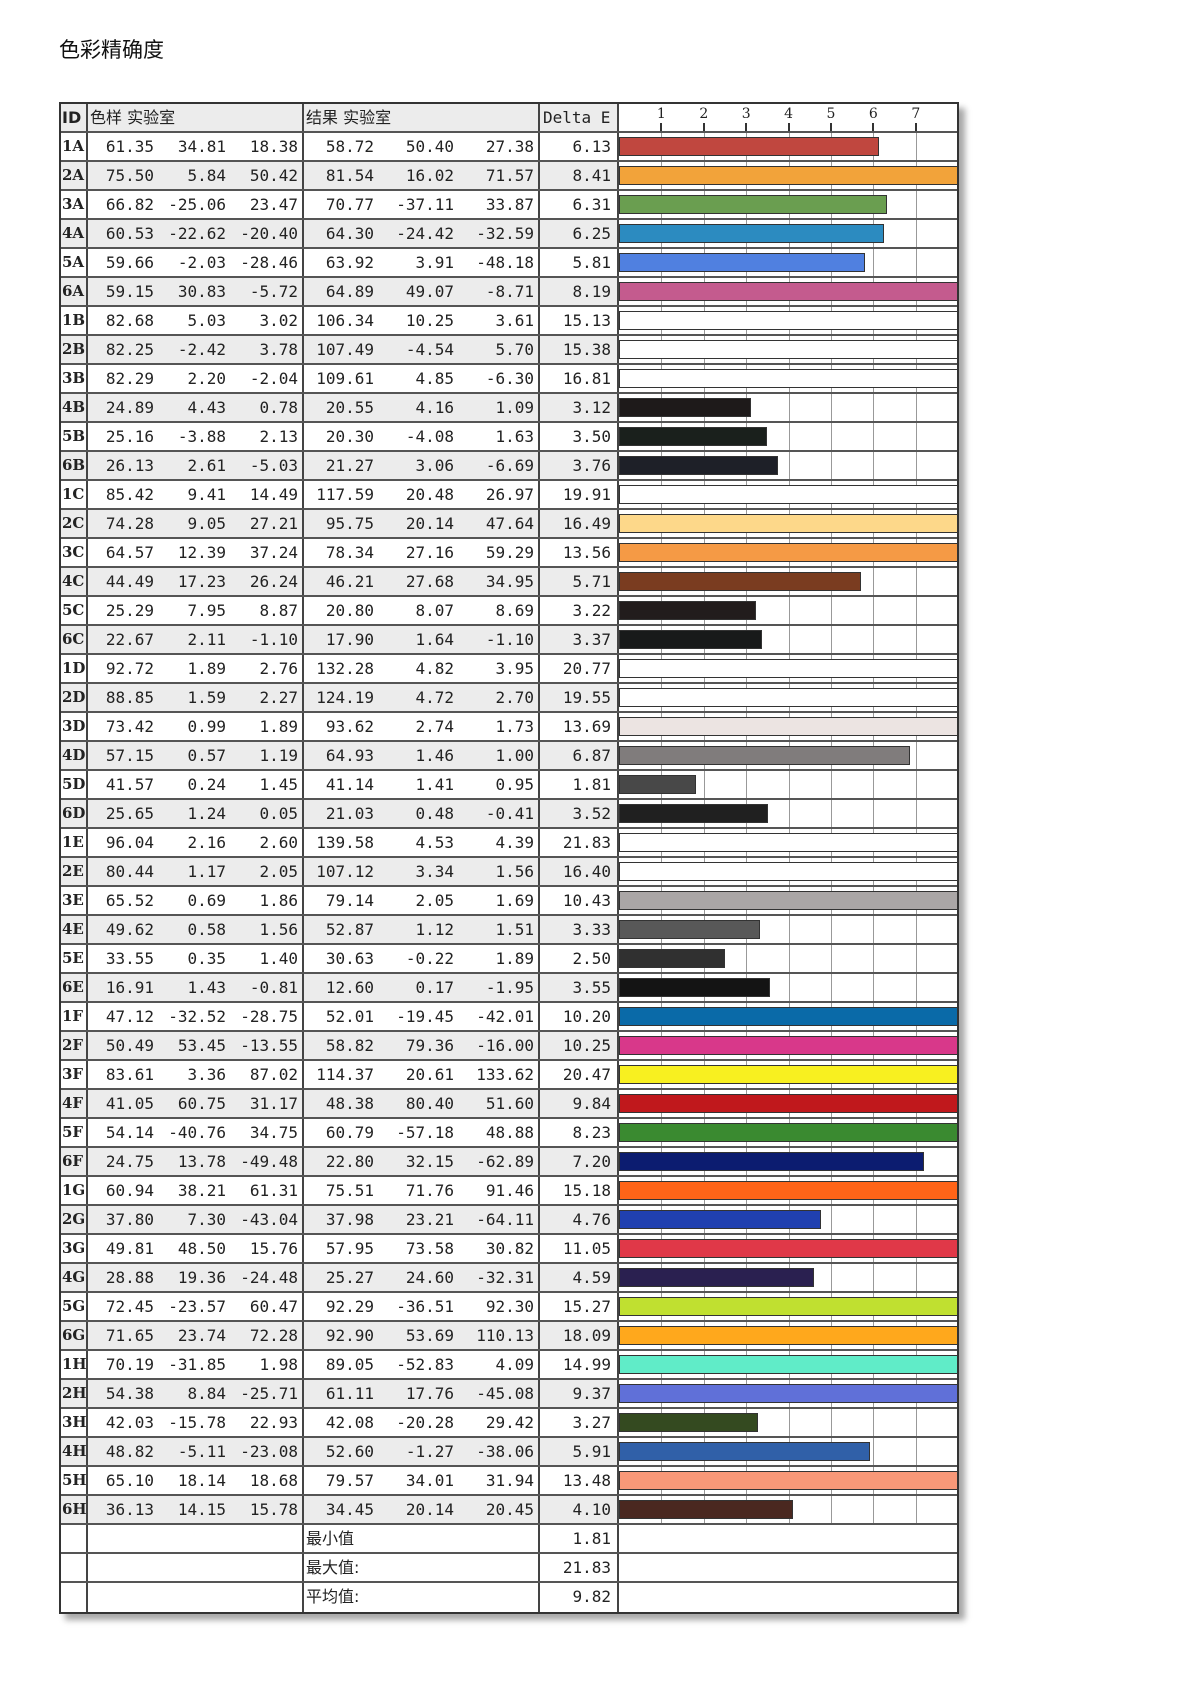  I want to click on table-row: 1G 60.94 38.21 61.31 75.51 71.76 91.46 15.18, so click(509, 1191).